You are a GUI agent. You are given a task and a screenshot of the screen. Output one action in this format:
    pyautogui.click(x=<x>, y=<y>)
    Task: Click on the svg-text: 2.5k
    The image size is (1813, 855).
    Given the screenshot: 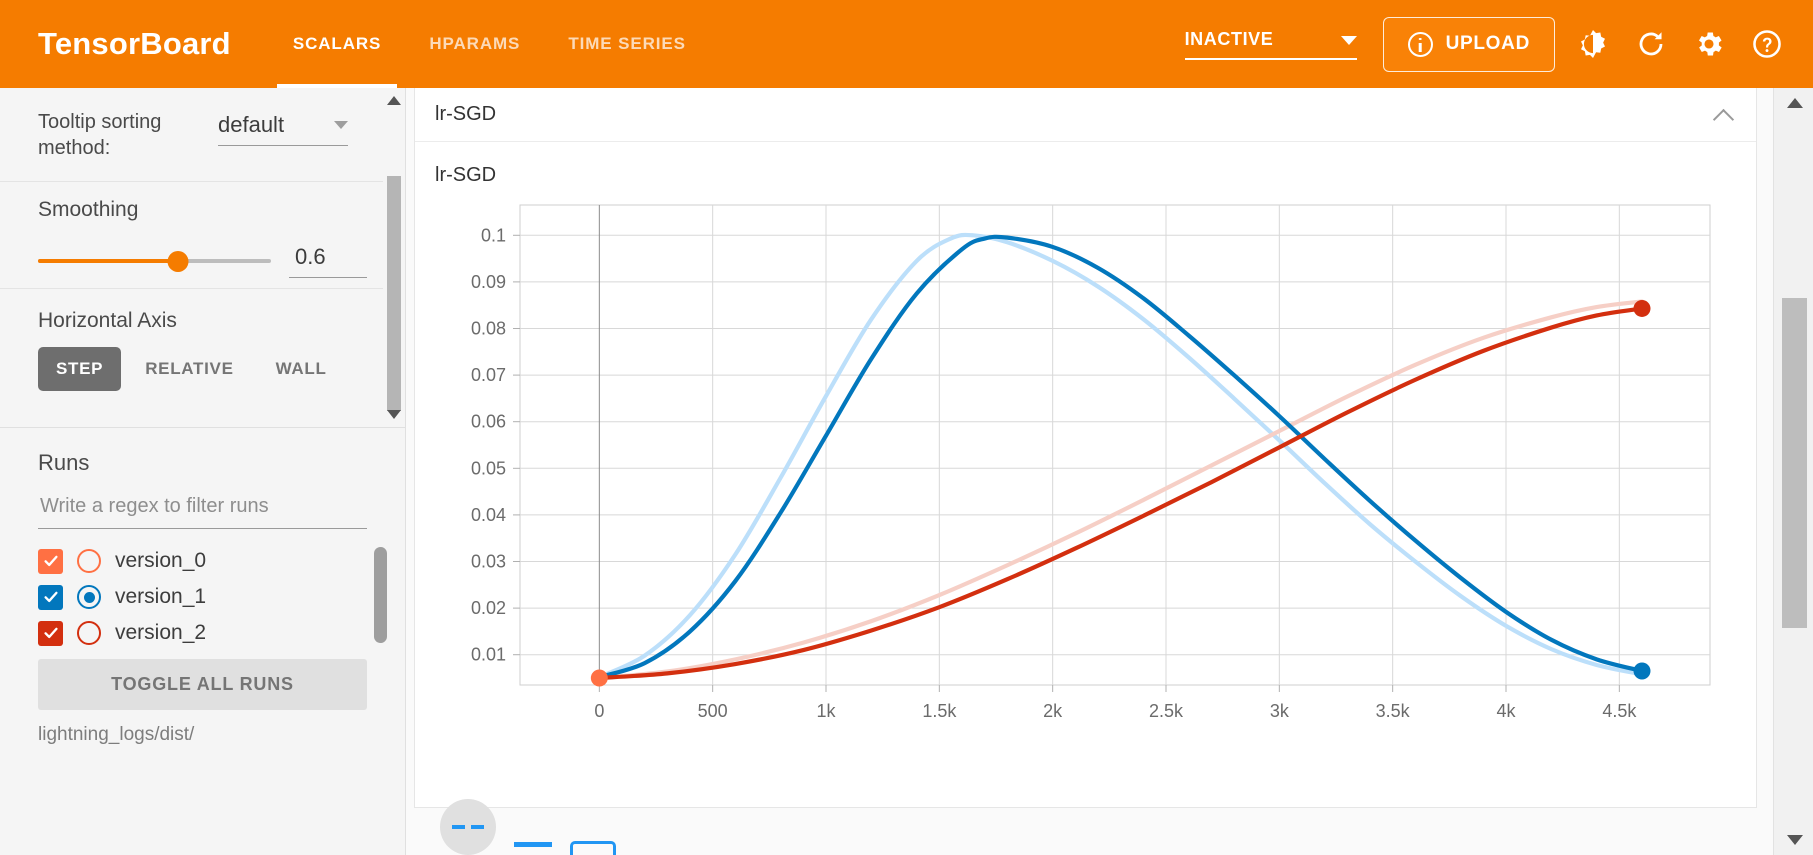 What is the action you would take?
    pyautogui.click(x=1166, y=711)
    